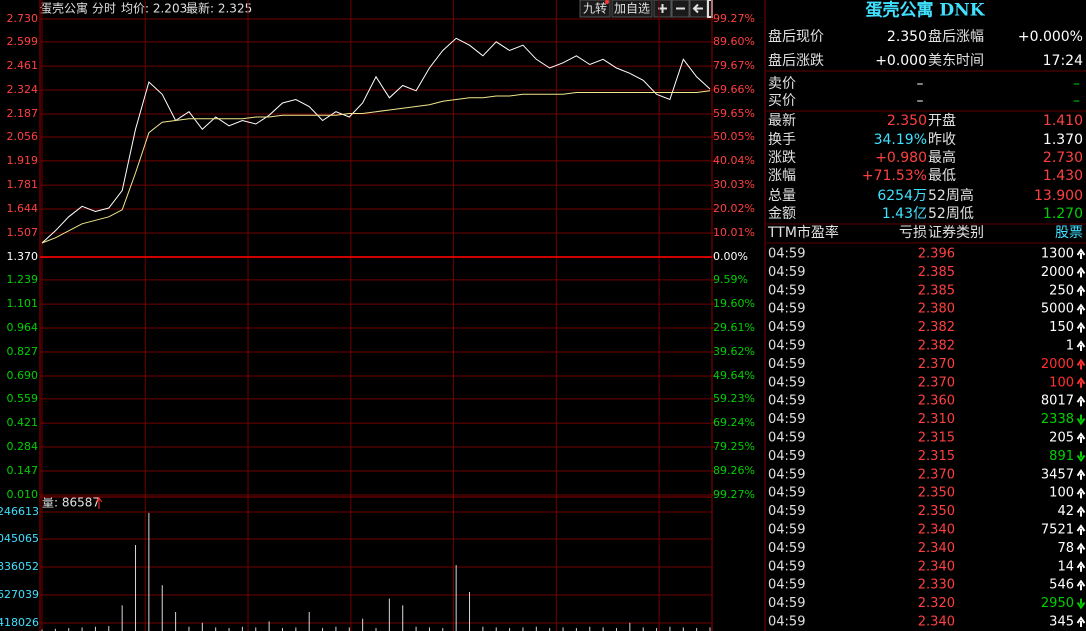 The width and height of the screenshot is (1086, 631). I want to click on y-tick-label: 1.239, so click(23, 279).